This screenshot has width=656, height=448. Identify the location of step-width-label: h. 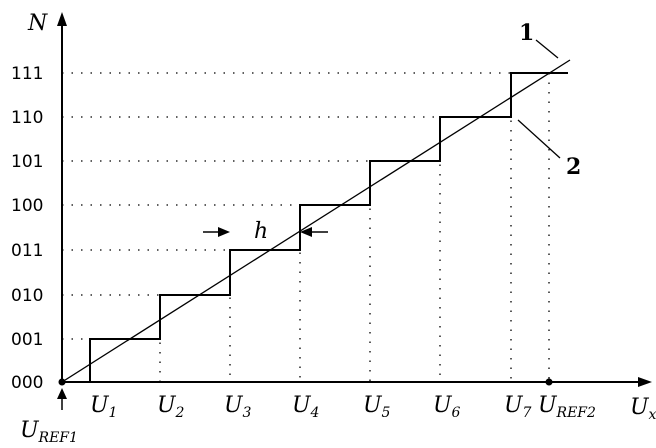
(261, 231).